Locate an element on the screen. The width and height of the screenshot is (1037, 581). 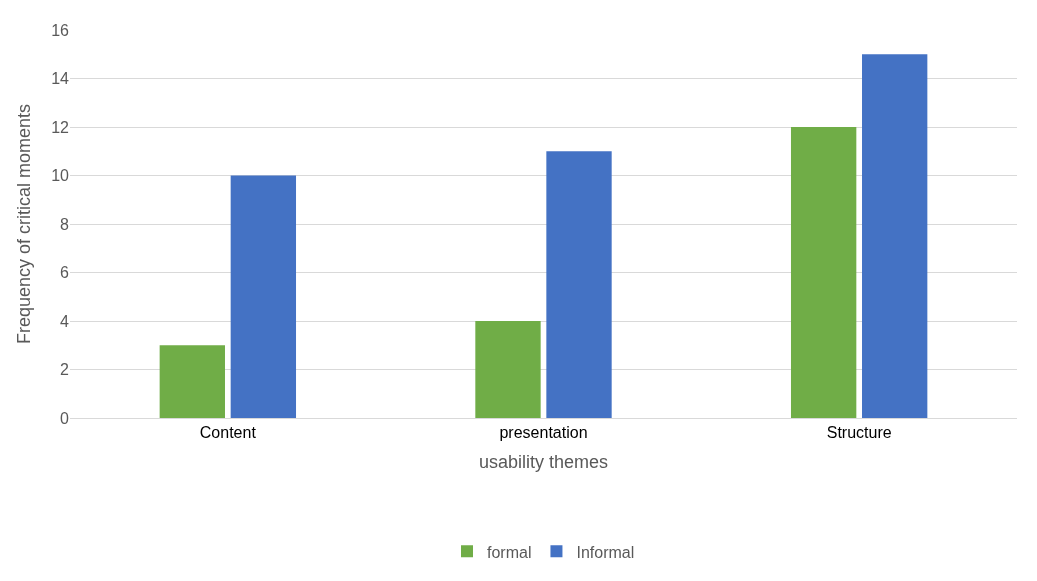
y-tick-label: 16 is located at coordinates (60, 30).